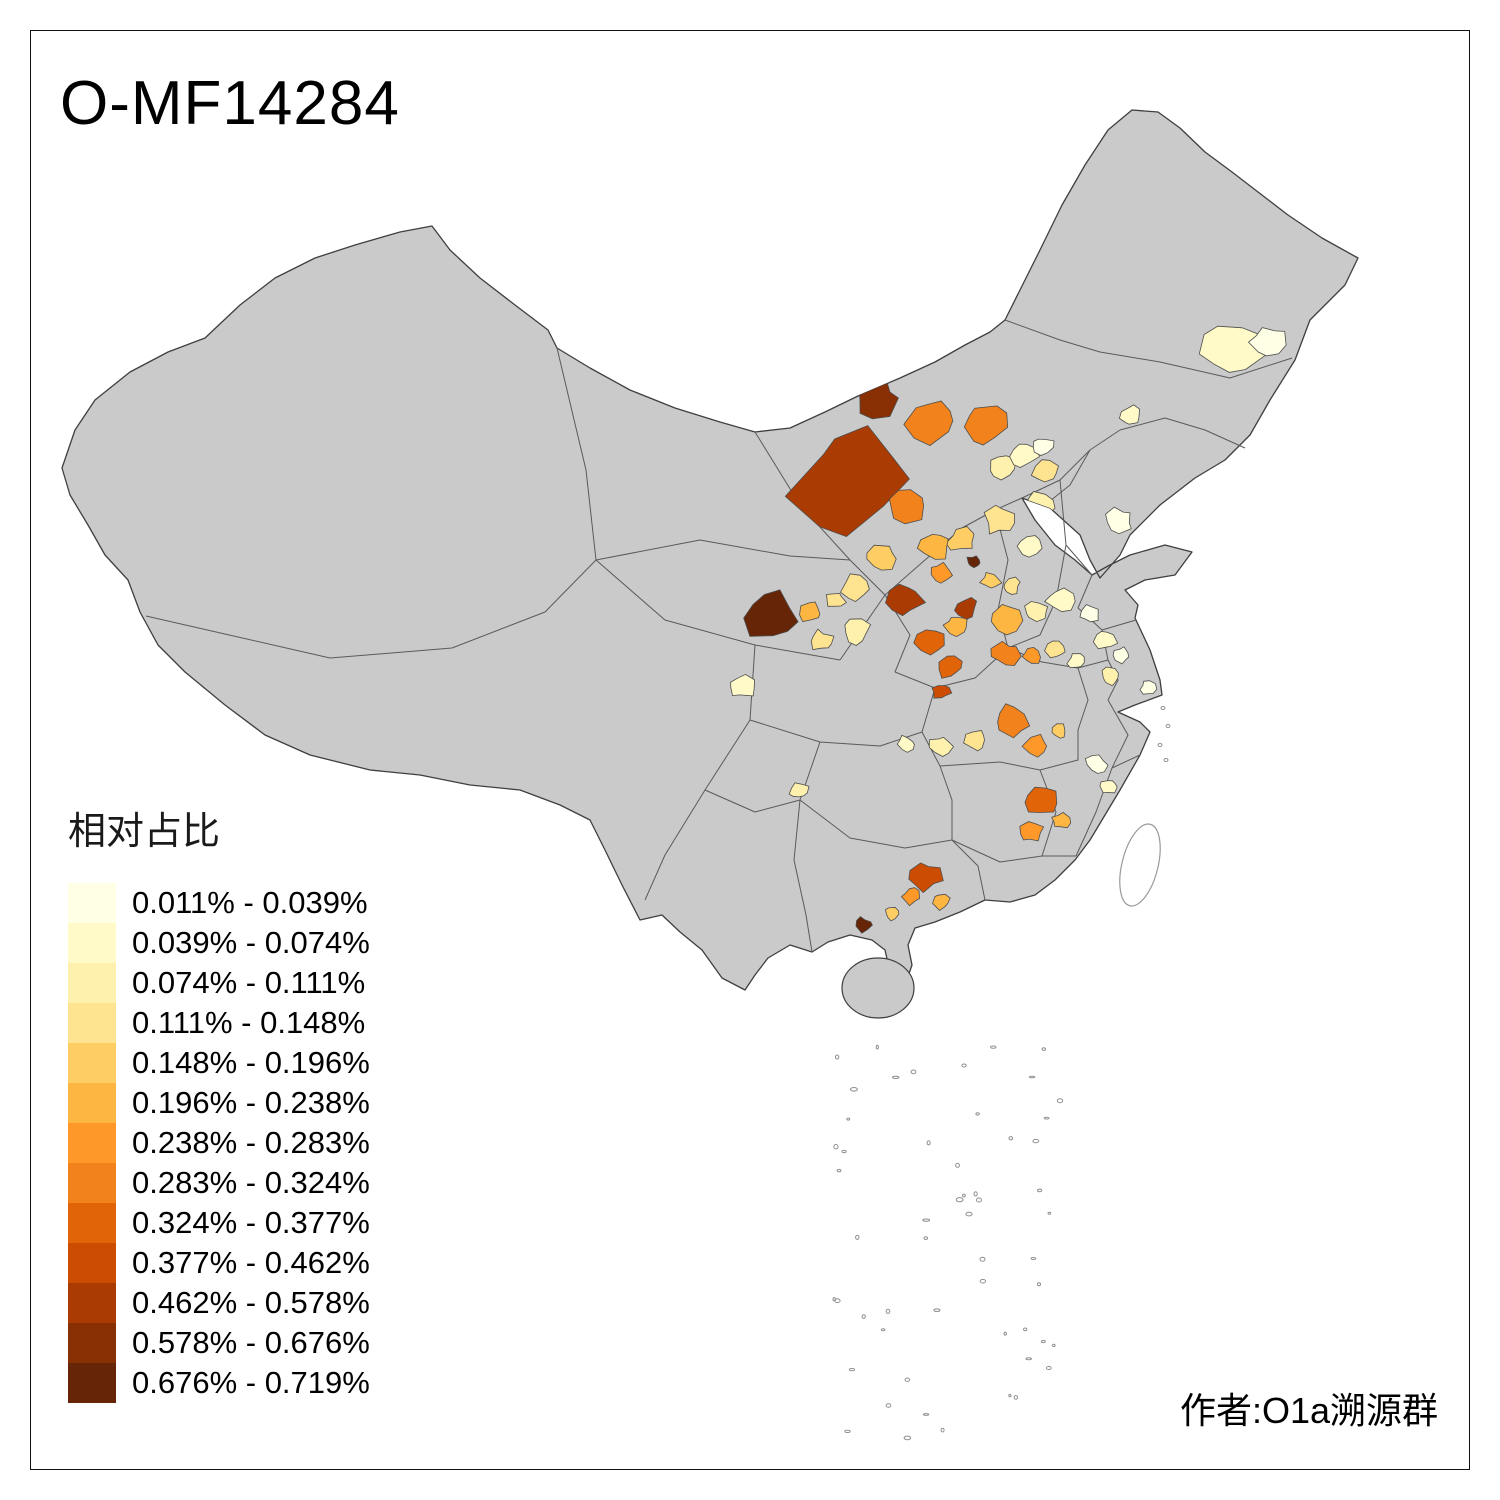 The image size is (1500, 1500). What do you see at coordinates (251, 1062) in the screenshot?
I see `legend-label: 0.148% - 0.196%` at bounding box center [251, 1062].